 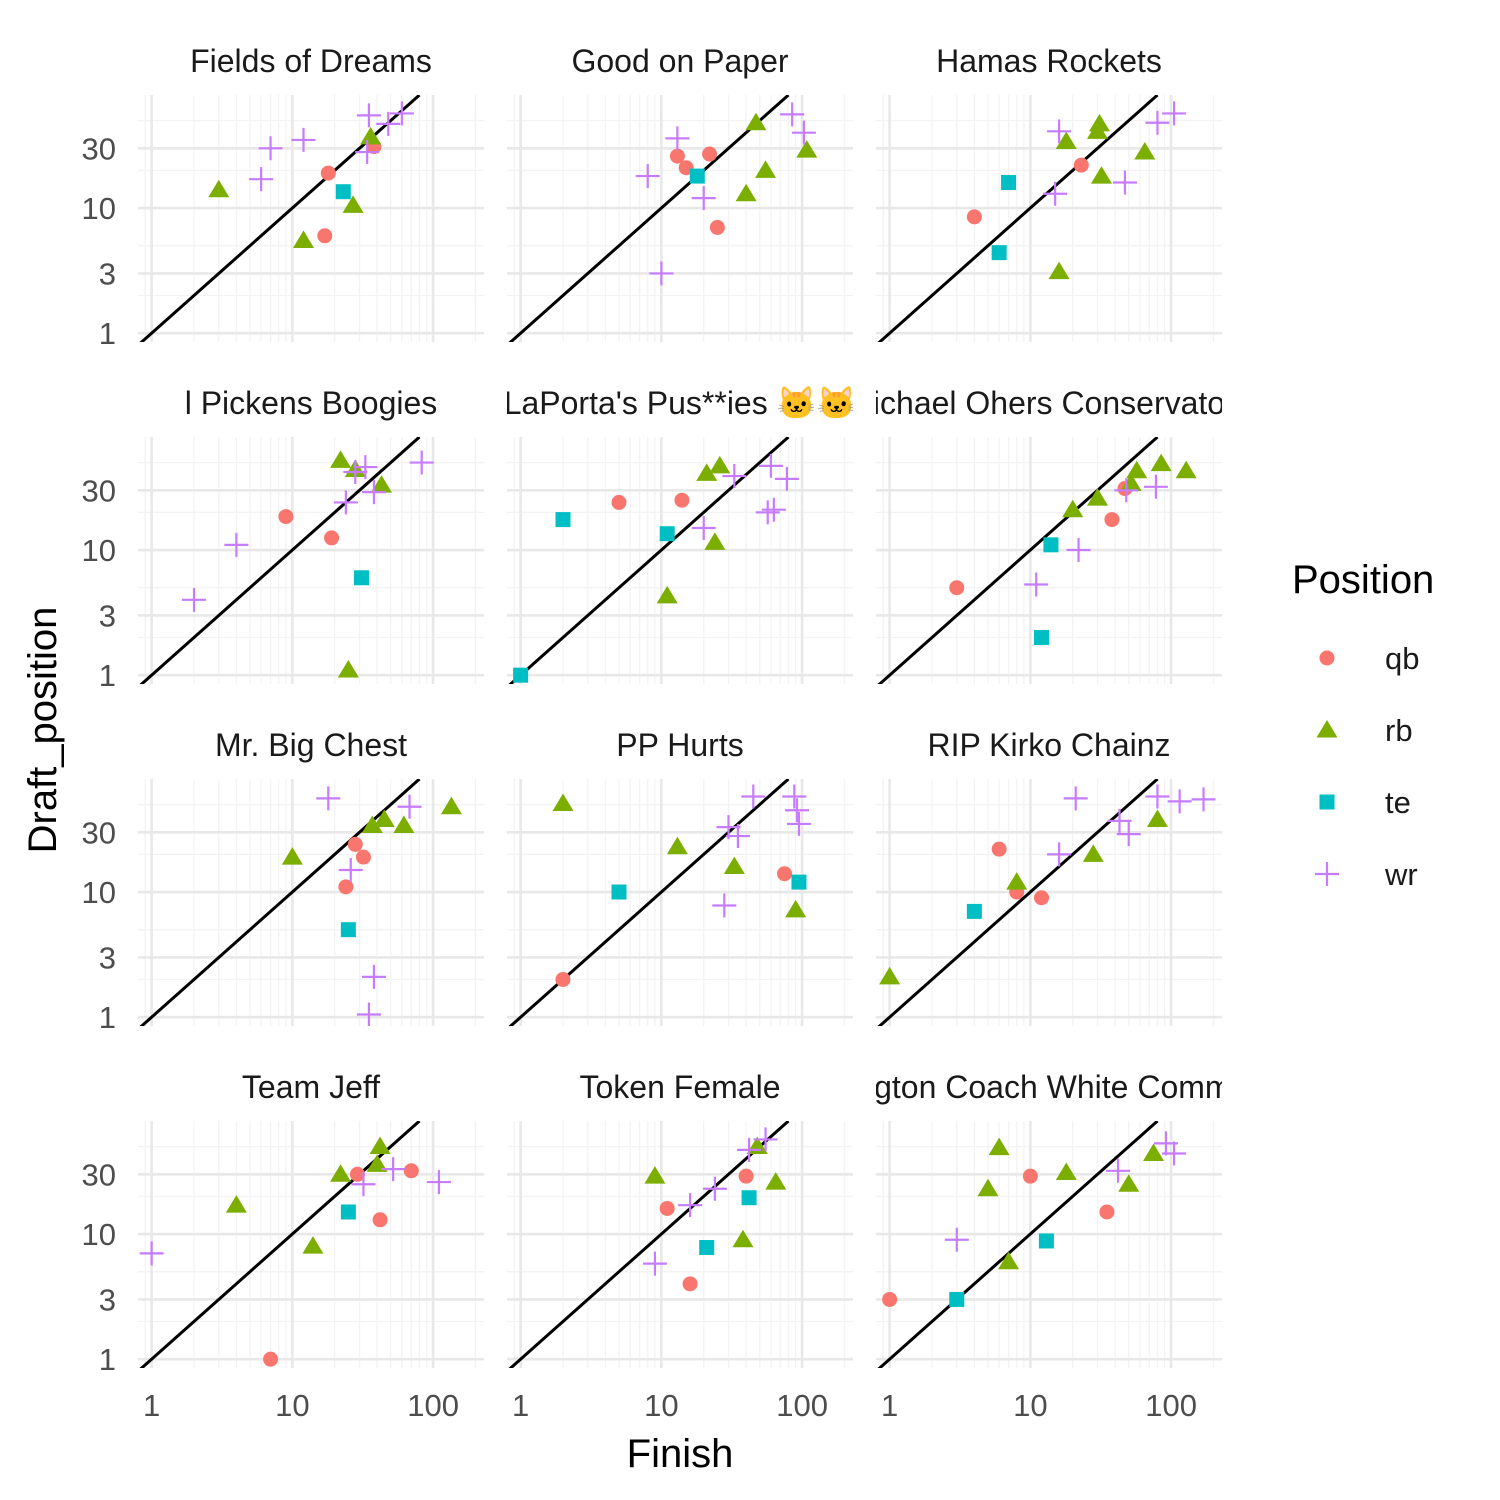 I want to click on facet-panel: Hamas Rockets, so click(x=1049, y=192).